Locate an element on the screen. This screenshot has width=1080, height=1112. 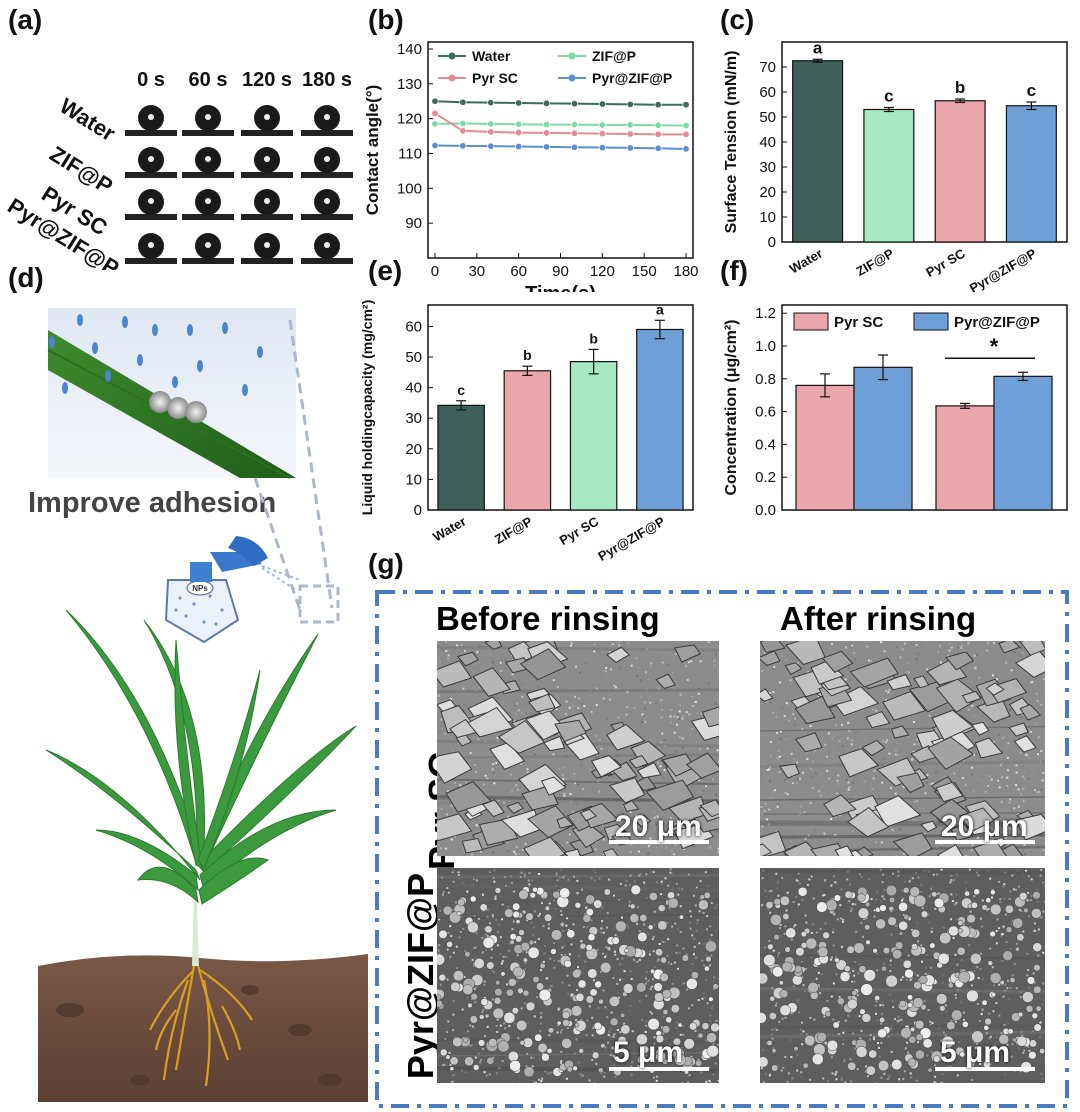
y-tick-label: 90 is located at coordinates (413, 223).